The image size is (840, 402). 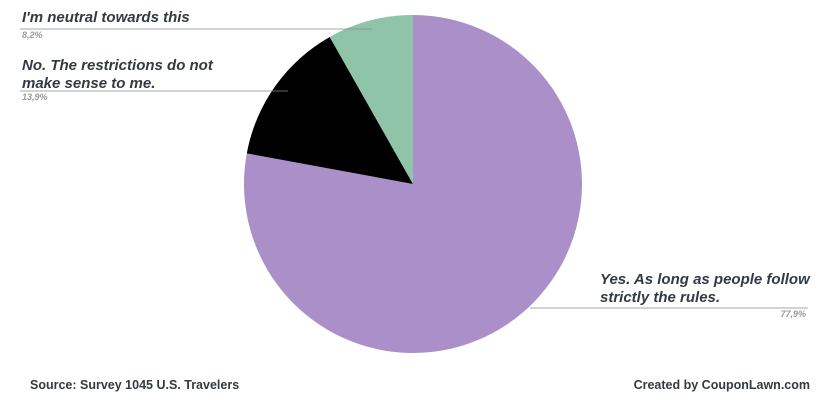 What do you see at coordinates (705, 279) in the screenshot?
I see `slice-label-1: Yes. As long as people follow` at bounding box center [705, 279].